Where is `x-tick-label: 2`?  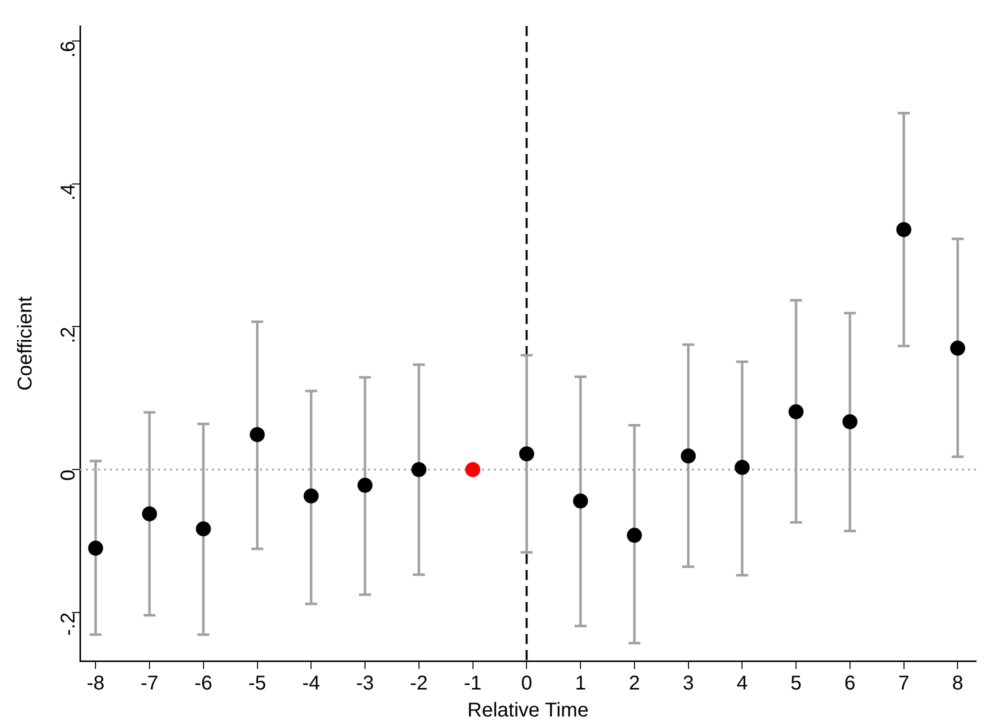
x-tick-label: 2 is located at coordinates (634, 683).